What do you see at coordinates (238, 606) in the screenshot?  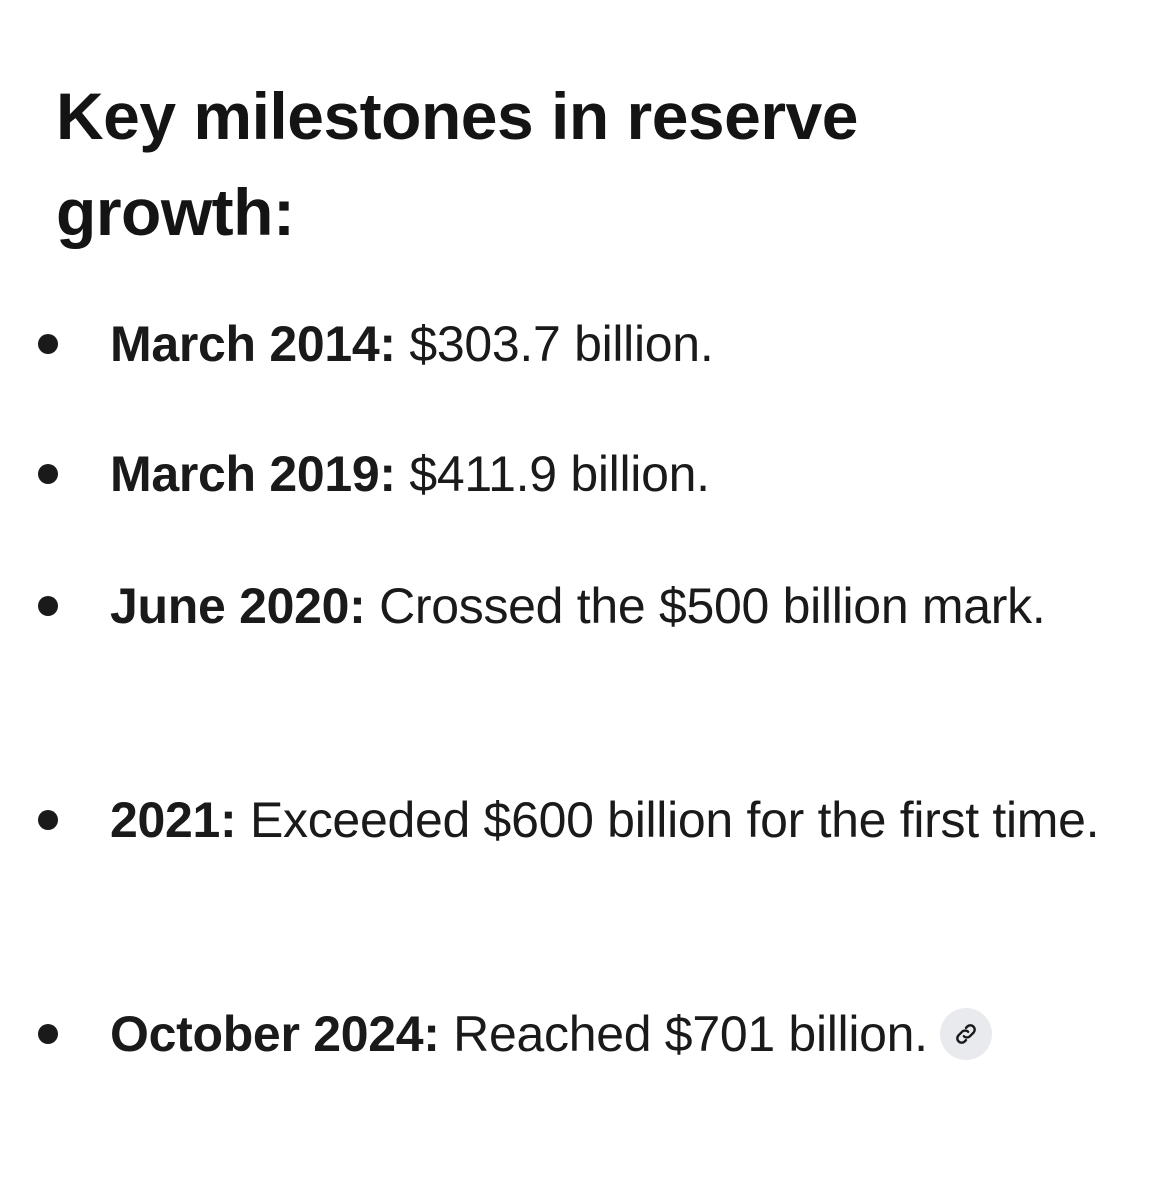 I see `milestone-date: June 2020:` at bounding box center [238, 606].